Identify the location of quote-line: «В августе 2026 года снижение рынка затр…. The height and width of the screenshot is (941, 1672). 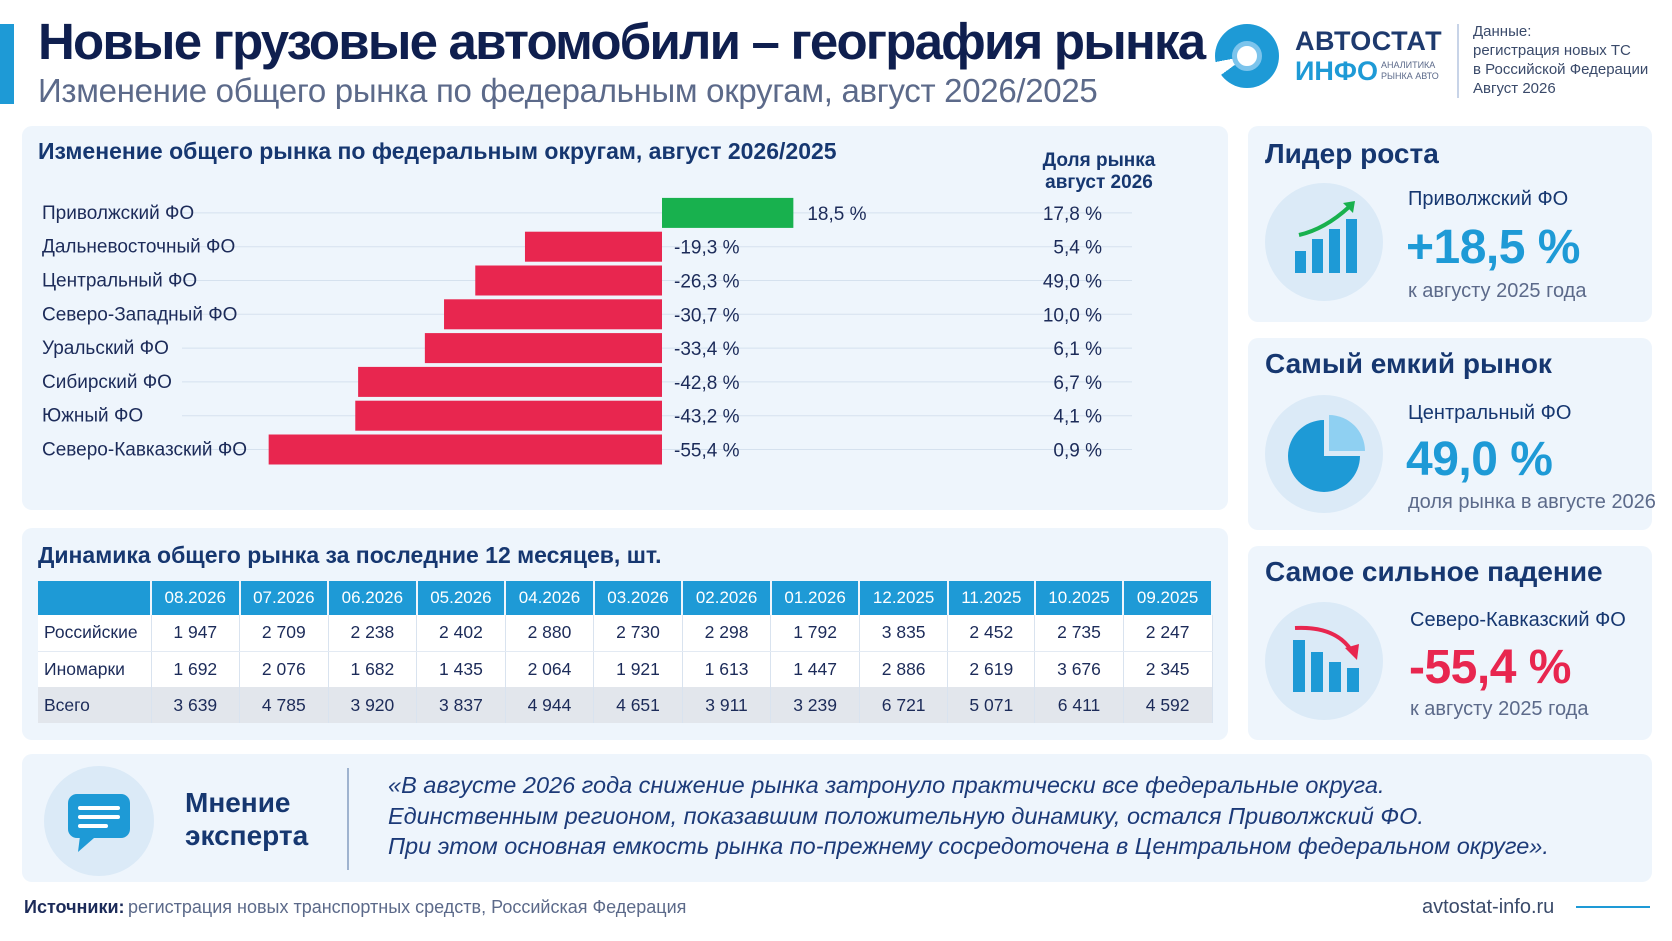
(886, 785).